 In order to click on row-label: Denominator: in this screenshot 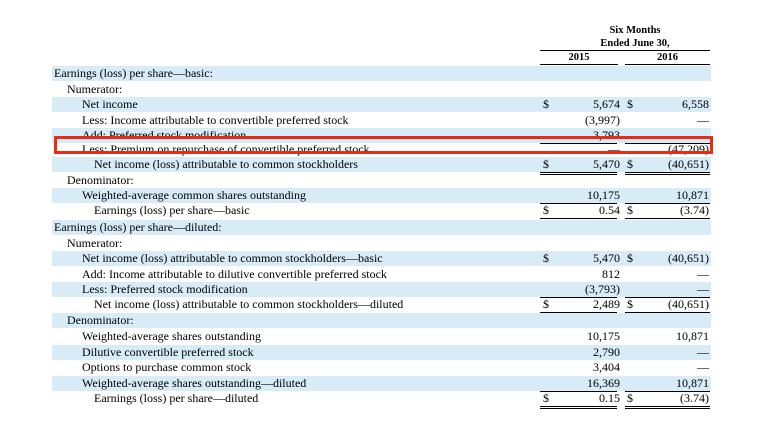, I will do `click(100, 180)`.